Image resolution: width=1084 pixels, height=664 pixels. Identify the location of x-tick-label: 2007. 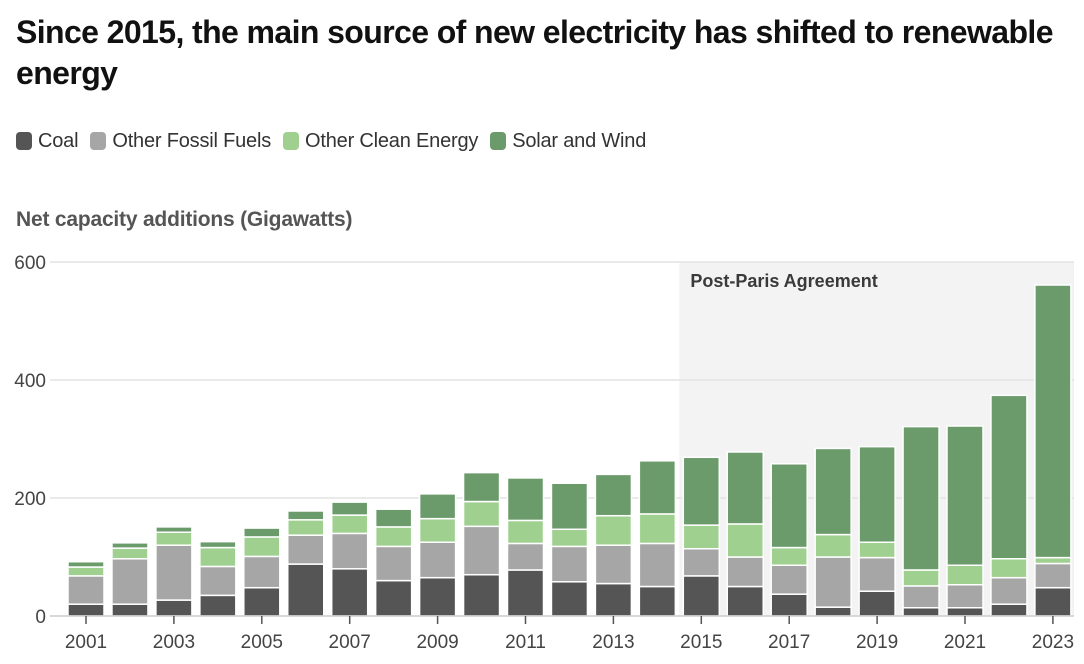
(350, 642).